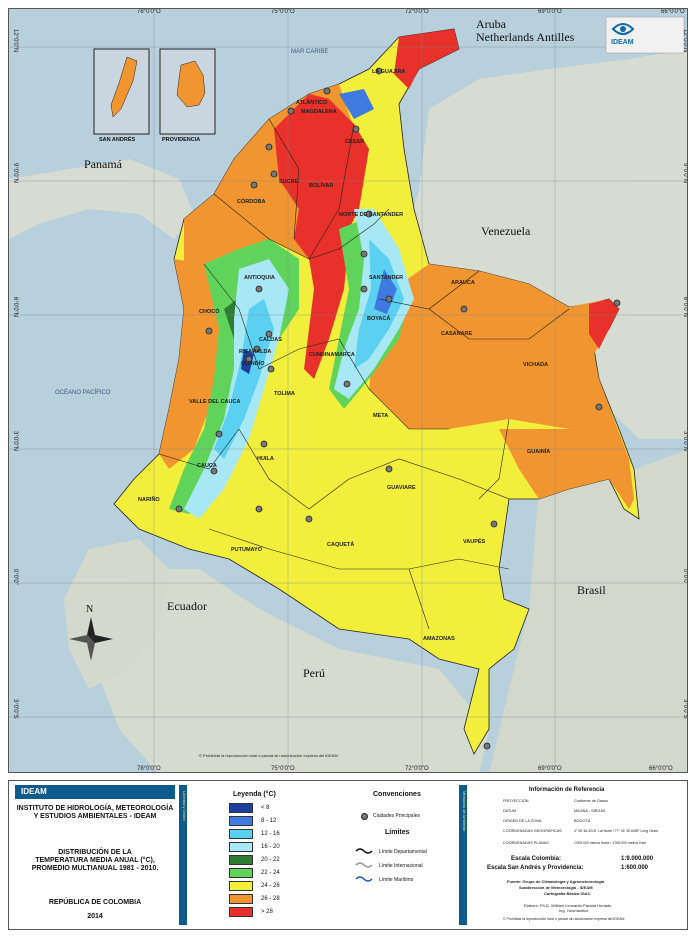 Image resolution: width=696 pixels, height=937 pixels. I want to click on dept-huila: HUILA, so click(265, 459).